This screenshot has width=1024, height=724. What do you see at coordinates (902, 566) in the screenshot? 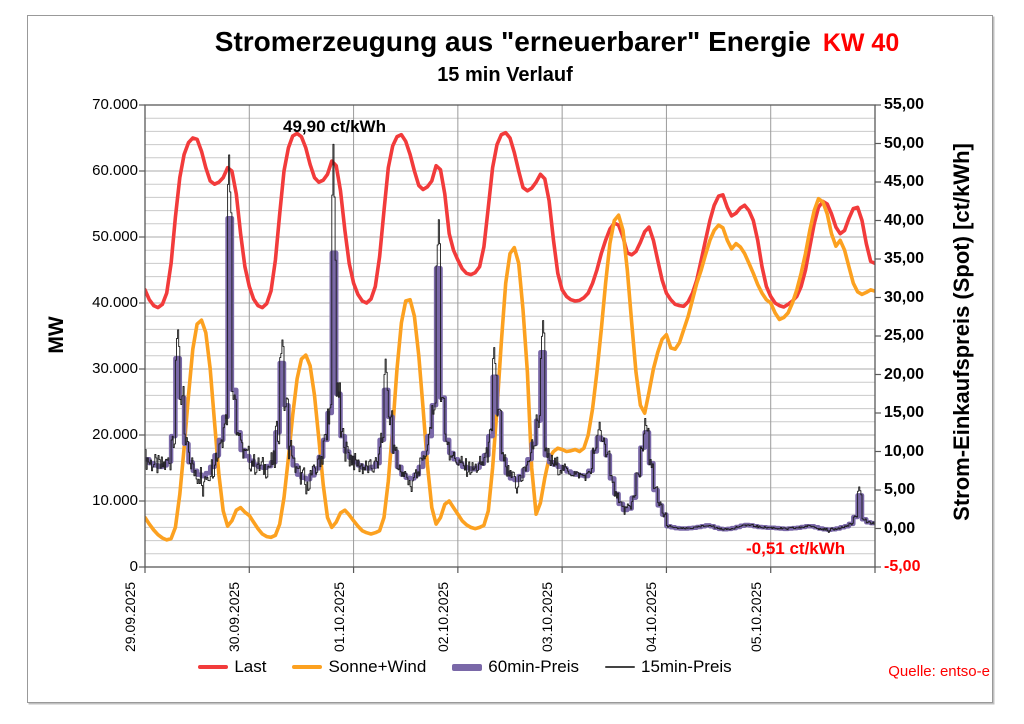
I see `right-axis-tick-label: -5,00` at bounding box center [902, 566].